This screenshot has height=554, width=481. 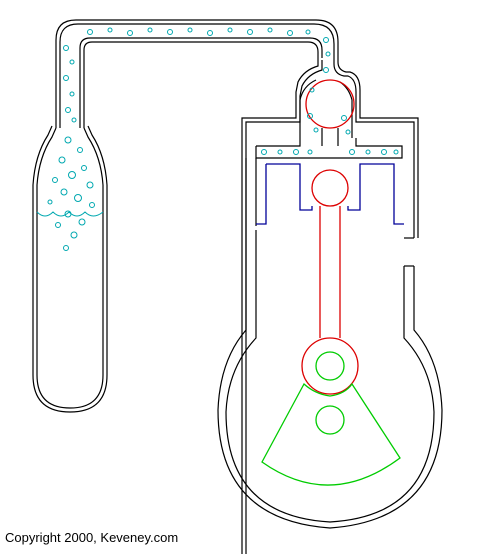 What do you see at coordinates (330, 188) in the screenshot?
I see `wrist-pin` at bounding box center [330, 188].